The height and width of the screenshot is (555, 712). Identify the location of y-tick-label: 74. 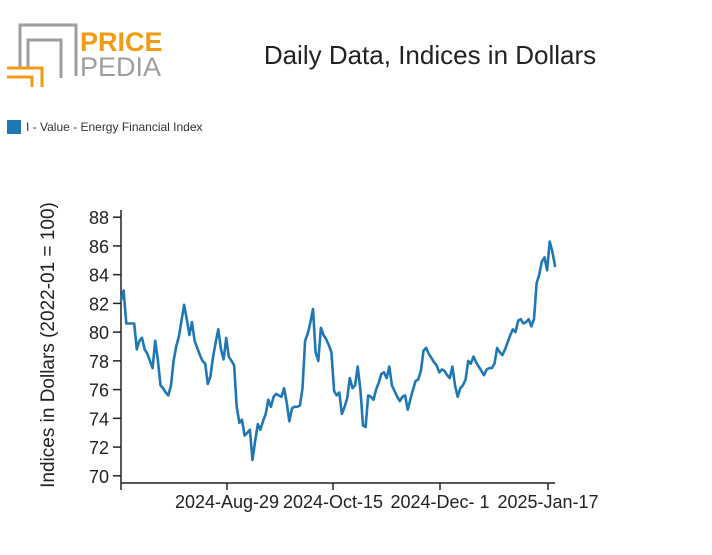
(99, 419).